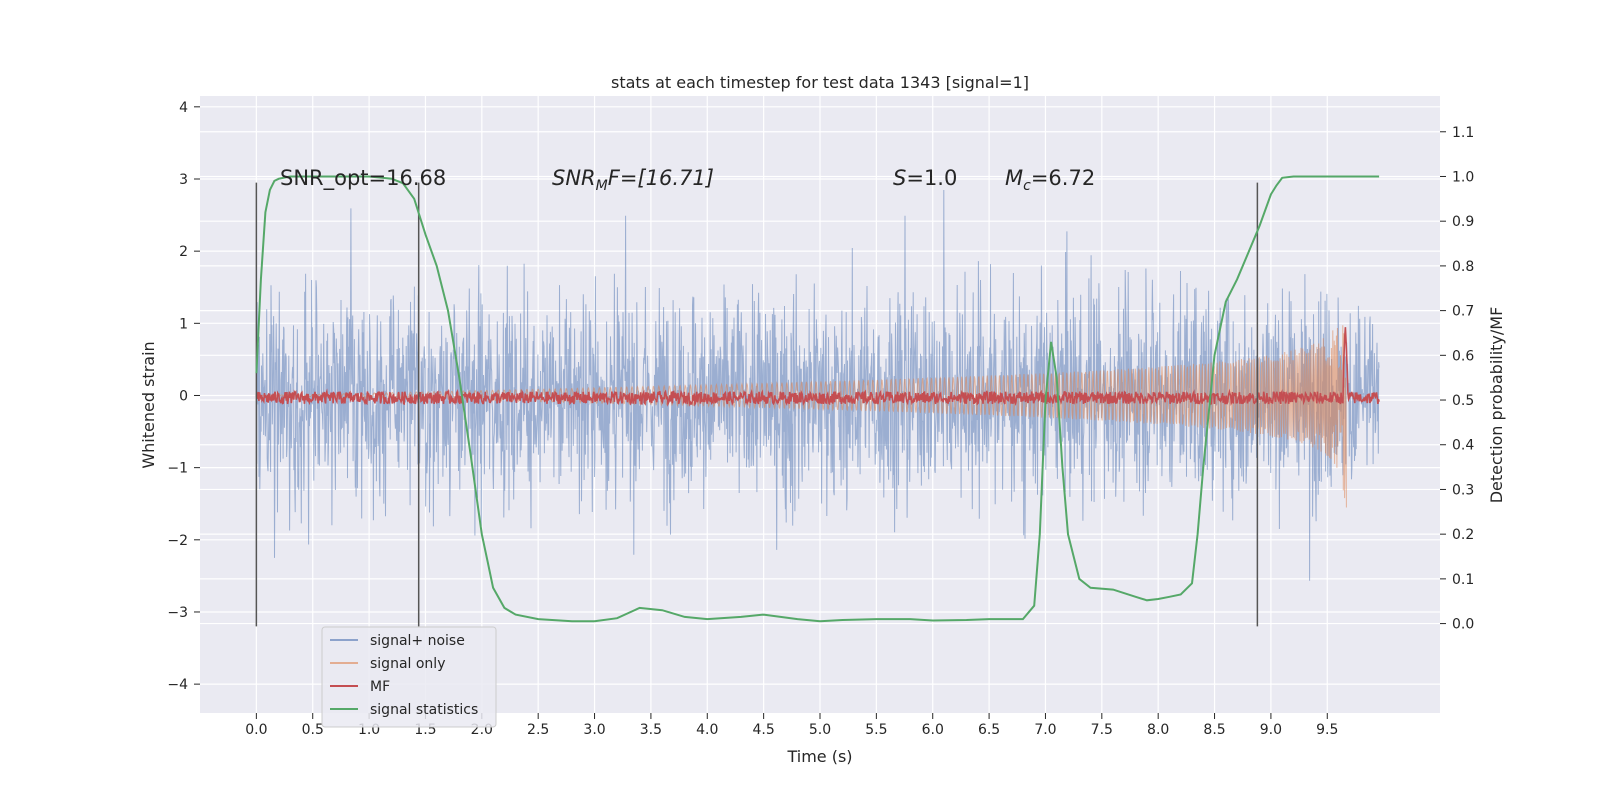 Image resolution: width=1600 pixels, height=800 pixels. What do you see at coordinates (424, 710) in the screenshot?
I see `legend-label-signal-statistics: signal statistics` at bounding box center [424, 710].